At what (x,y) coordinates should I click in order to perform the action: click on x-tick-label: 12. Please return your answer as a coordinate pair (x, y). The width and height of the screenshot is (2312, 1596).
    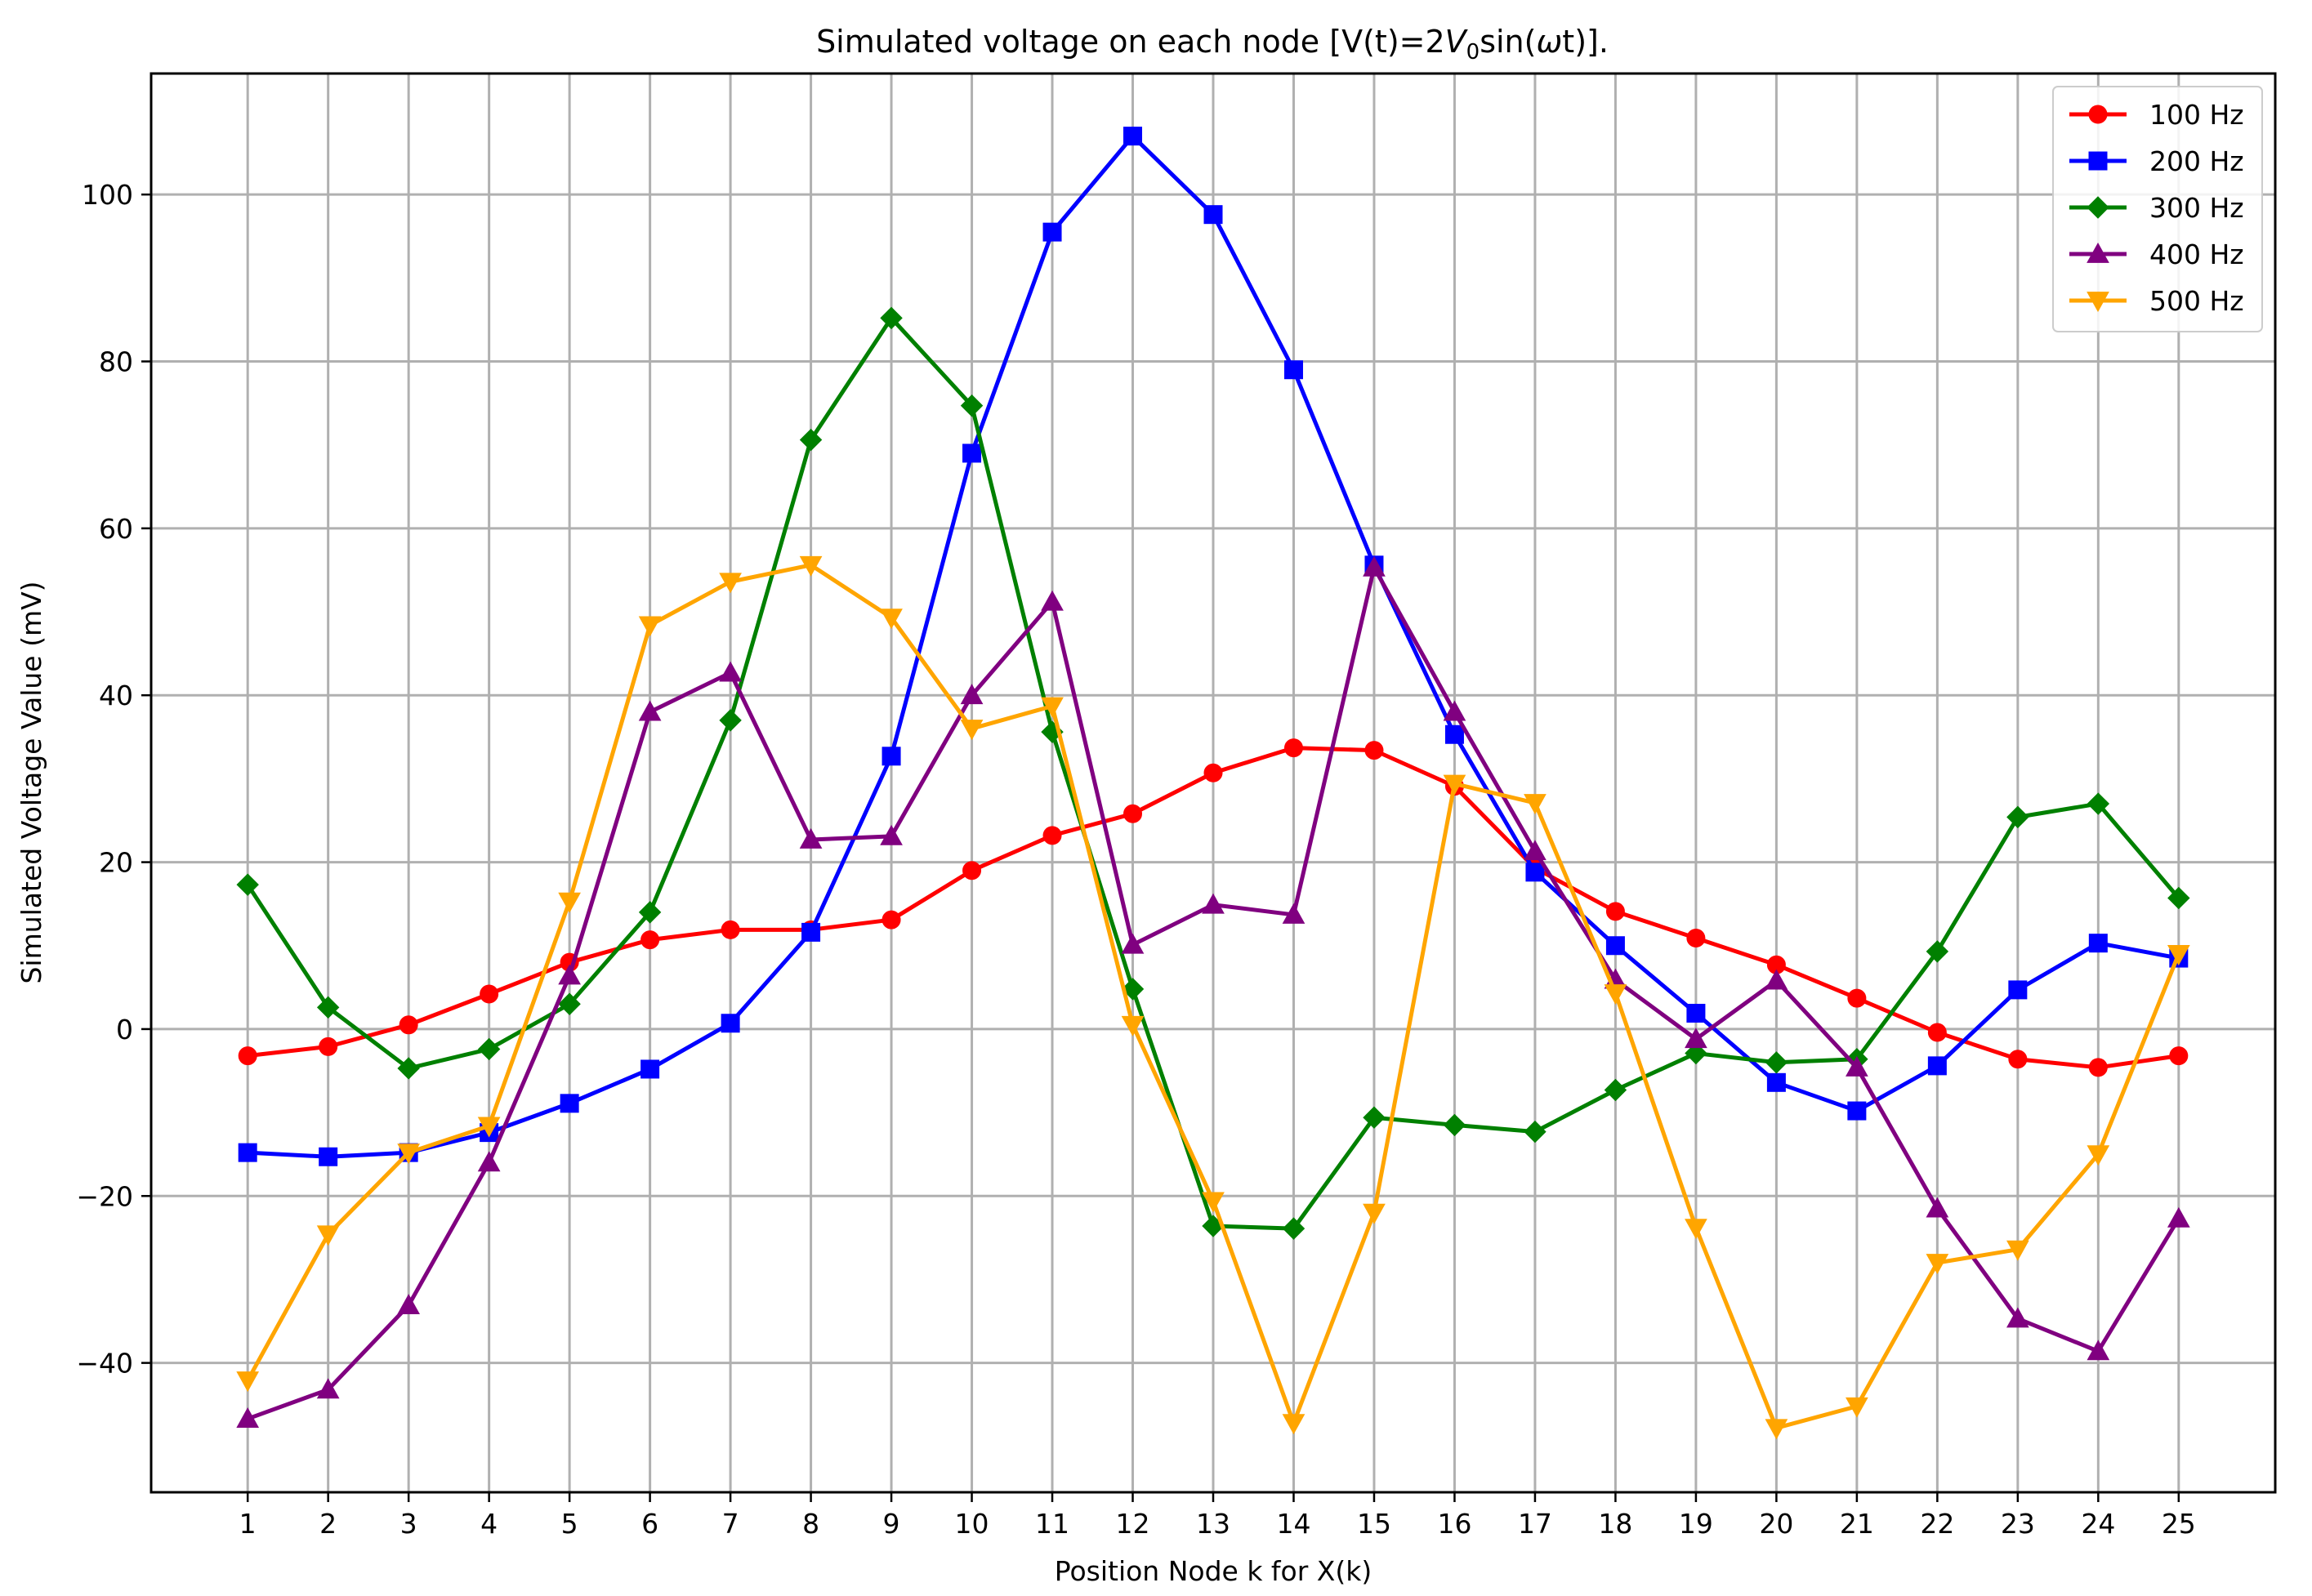
    Looking at the image, I should click on (1133, 1524).